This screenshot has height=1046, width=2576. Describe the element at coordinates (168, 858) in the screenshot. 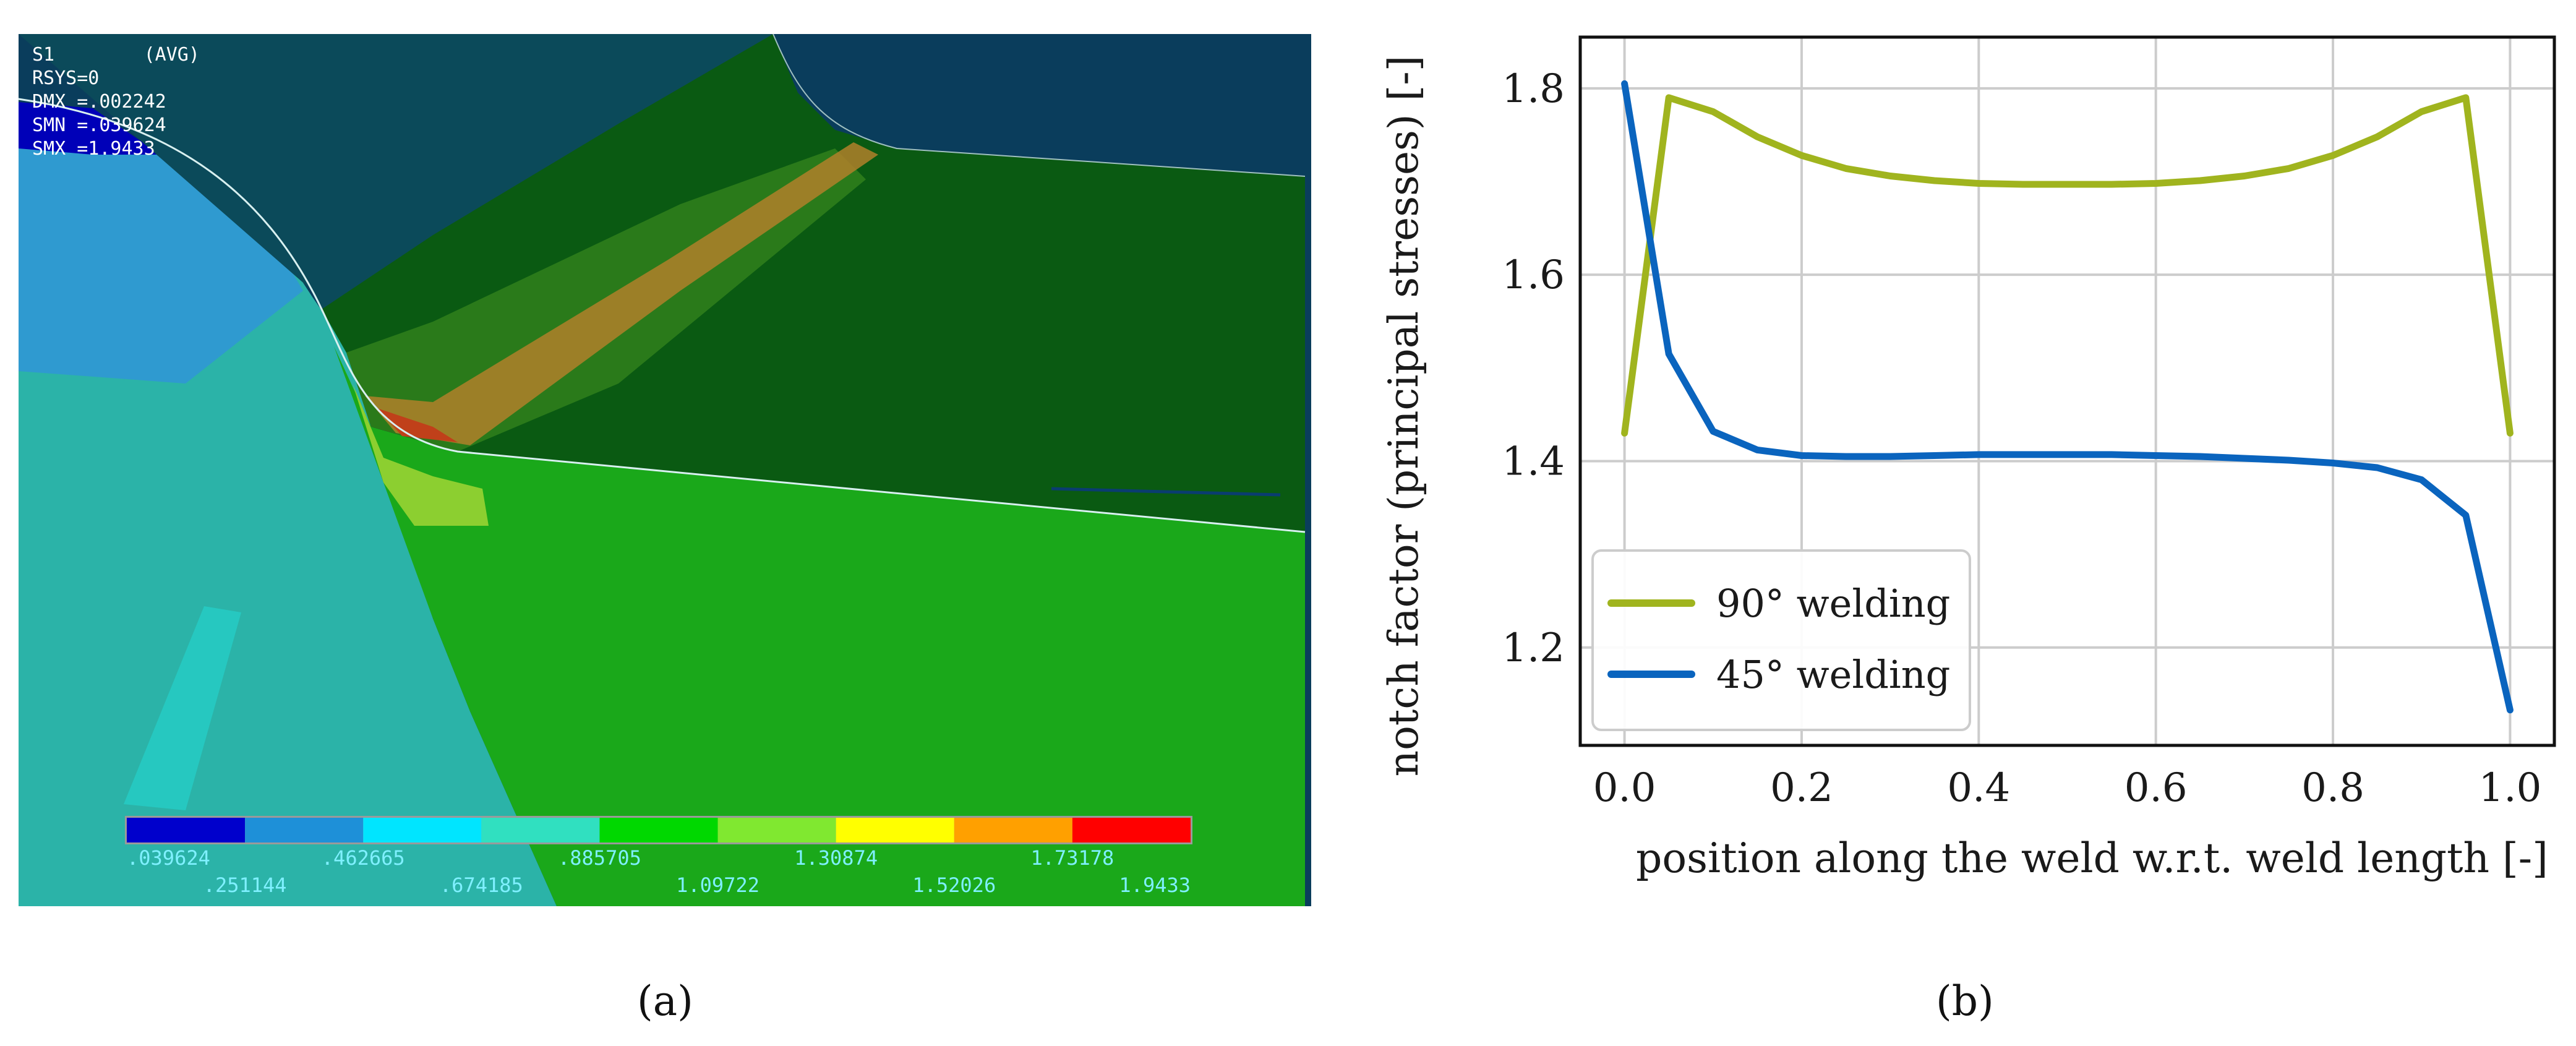

I see `legend-label-top: .039624` at that location.